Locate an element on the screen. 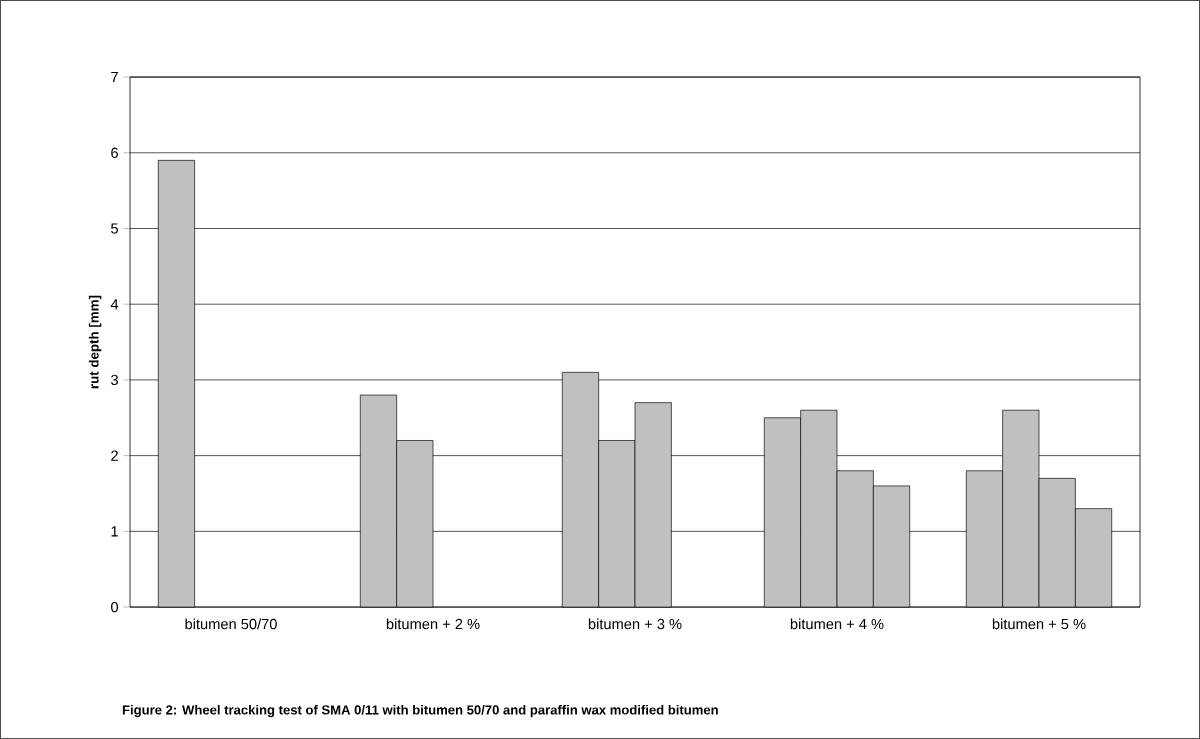 This screenshot has height=739, width=1200. y-tick-label: 1 is located at coordinates (114, 531).